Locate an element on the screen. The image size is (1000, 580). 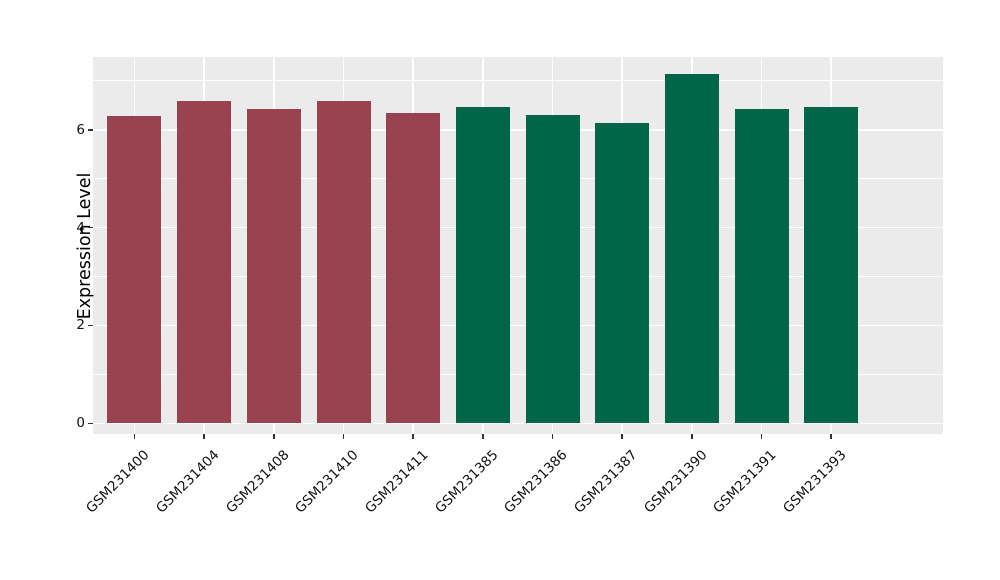
y-axis-title: Expression Level is located at coordinates (85, 246).